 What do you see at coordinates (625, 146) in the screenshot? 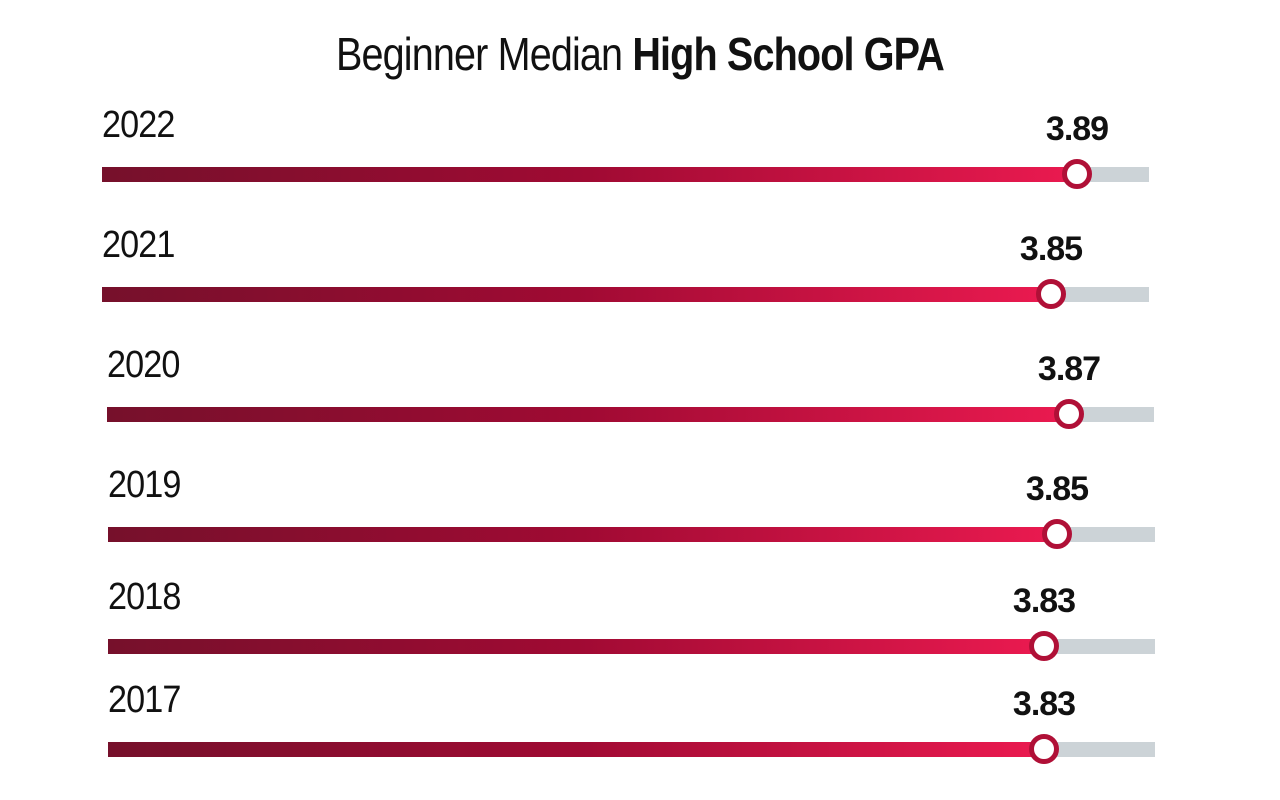
I see `bar-row: 2022 3.89` at bounding box center [625, 146].